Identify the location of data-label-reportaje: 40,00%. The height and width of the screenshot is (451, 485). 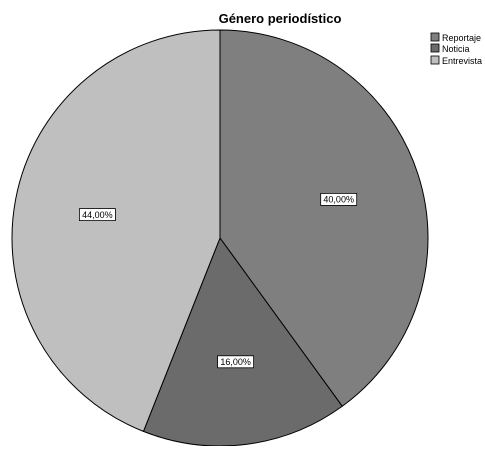
(339, 199).